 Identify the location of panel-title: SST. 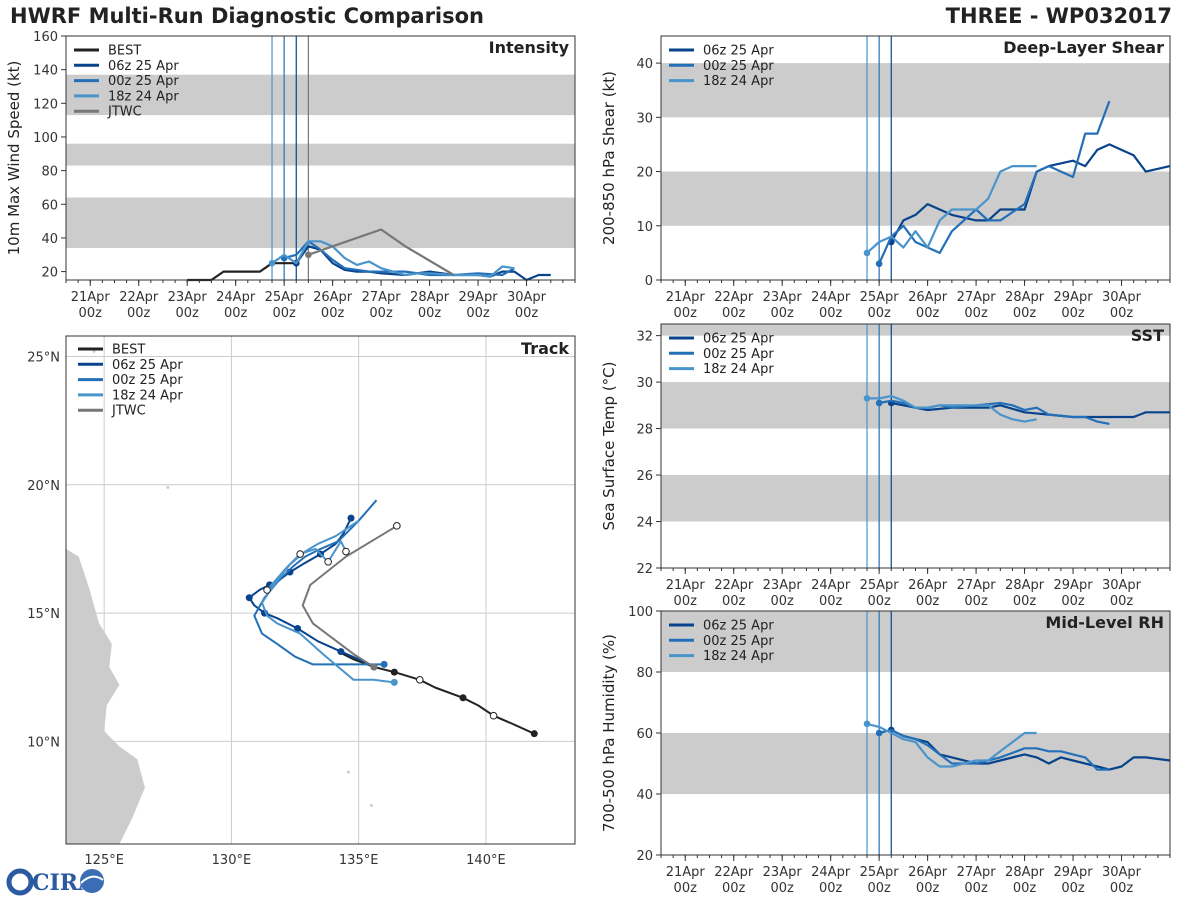
(1147, 335).